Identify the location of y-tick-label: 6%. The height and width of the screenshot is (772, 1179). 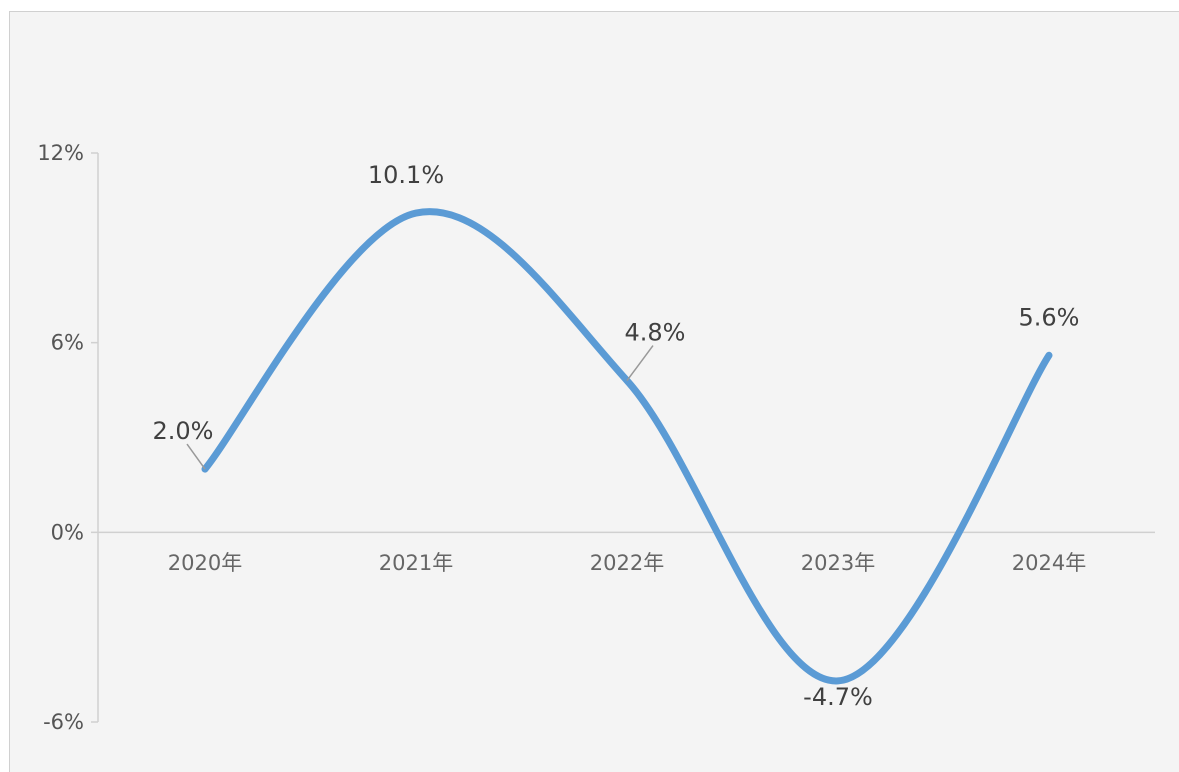
(67, 343).